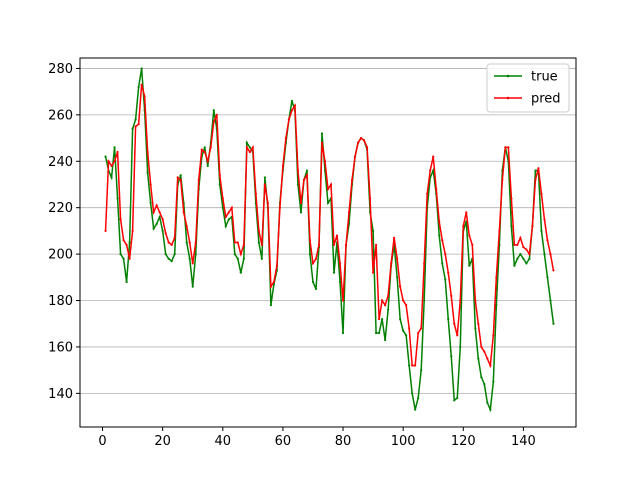 The height and width of the screenshot is (480, 640). What do you see at coordinates (60, 347) in the screenshot?
I see `y-tick-label-160: 160` at bounding box center [60, 347].